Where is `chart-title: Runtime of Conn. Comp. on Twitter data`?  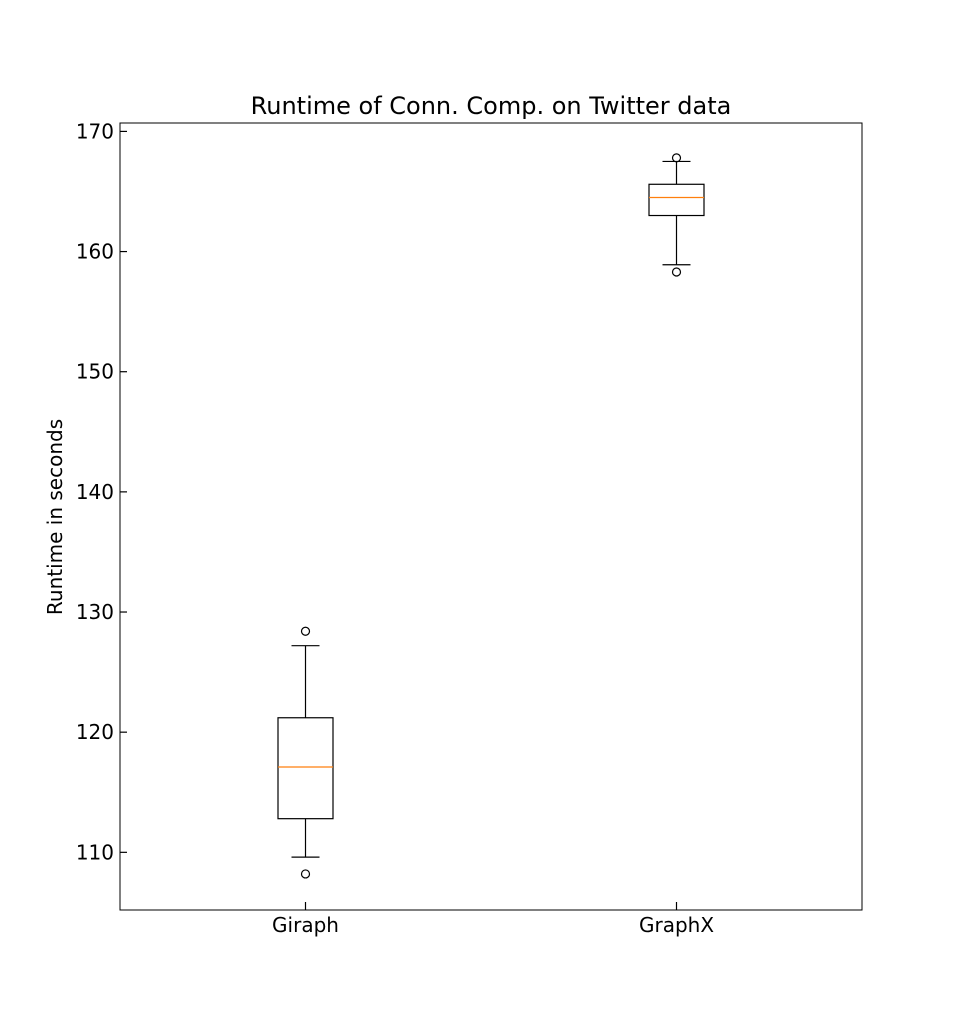
chart-title: Runtime of Conn. Comp. on Twitter data is located at coordinates (491, 106).